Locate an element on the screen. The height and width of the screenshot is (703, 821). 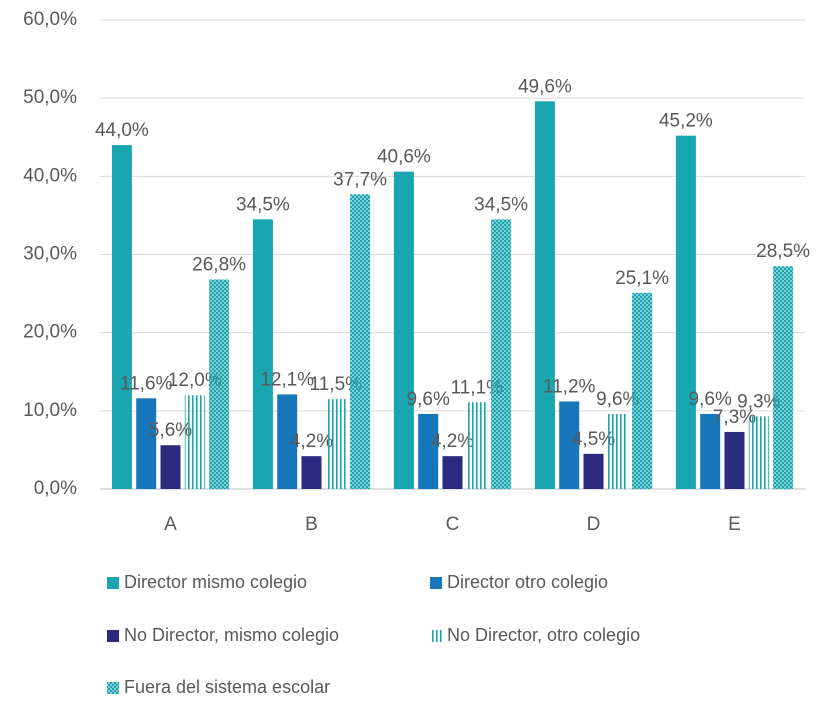
y-tick-label: 50,0% is located at coordinates (50, 97).